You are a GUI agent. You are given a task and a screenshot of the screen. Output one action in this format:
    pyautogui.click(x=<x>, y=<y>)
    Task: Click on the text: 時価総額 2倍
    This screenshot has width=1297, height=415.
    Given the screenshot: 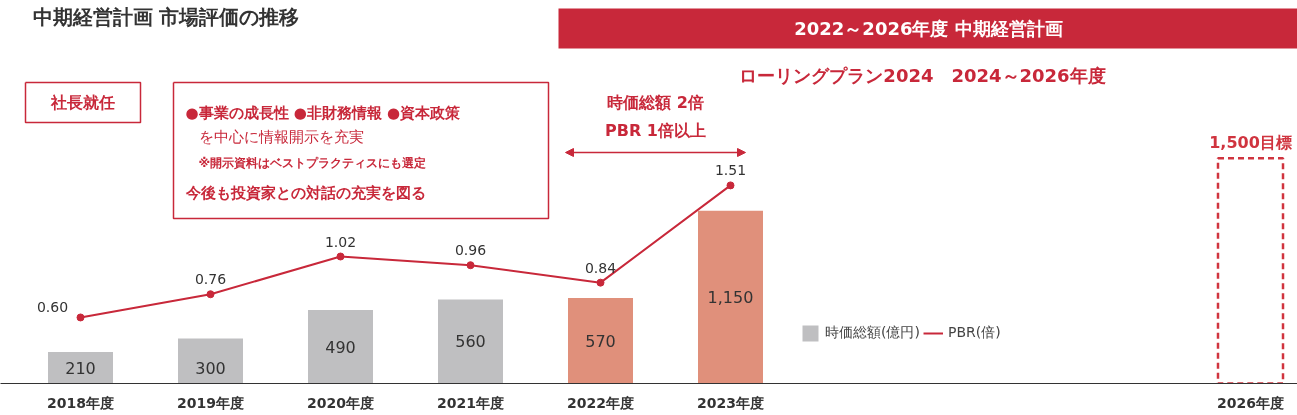 What is the action you would take?
    pyautogui.click(x=655, y=102)
    